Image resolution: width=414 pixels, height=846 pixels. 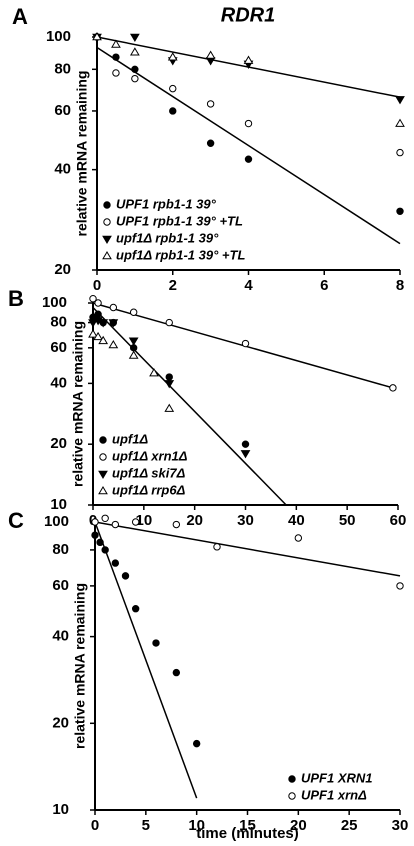 What do you see at coordinates (166, 203) in the screenshot?
I see `legend-label: UPF1 rpb1-1 39°` at bounding box center [166, 203].